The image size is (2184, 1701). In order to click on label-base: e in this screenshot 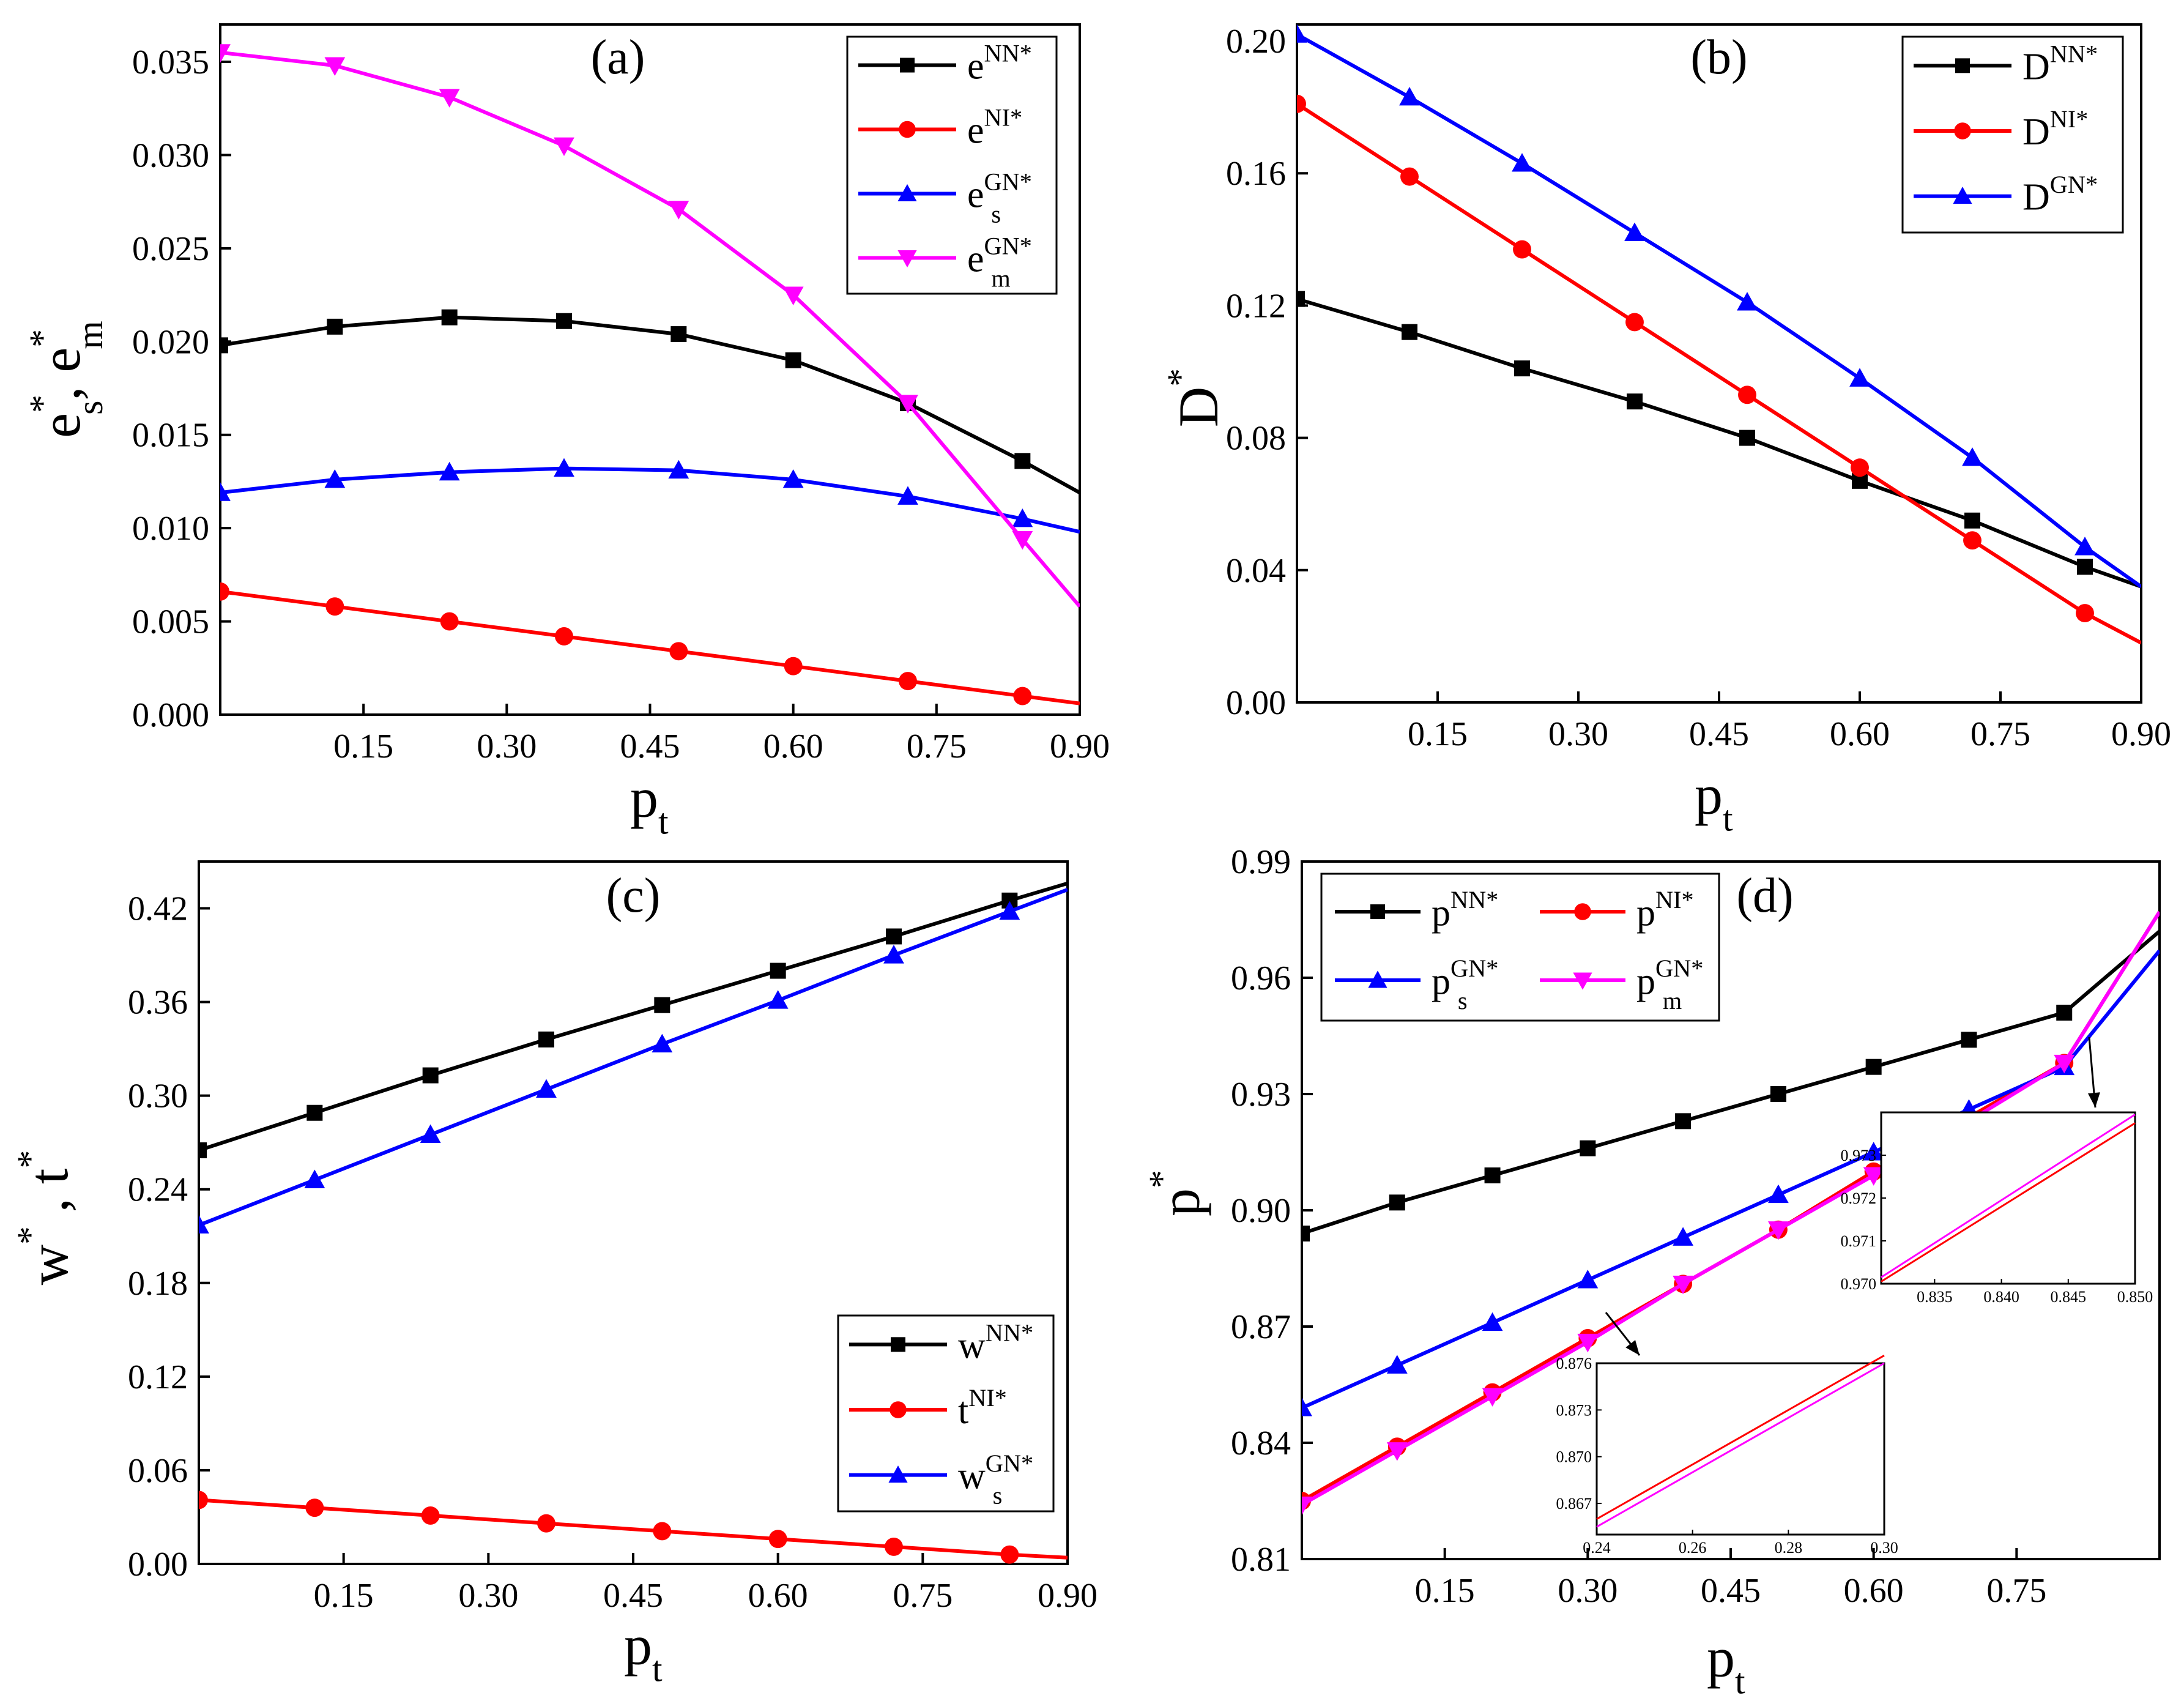, I will do `click(975, 195)`.